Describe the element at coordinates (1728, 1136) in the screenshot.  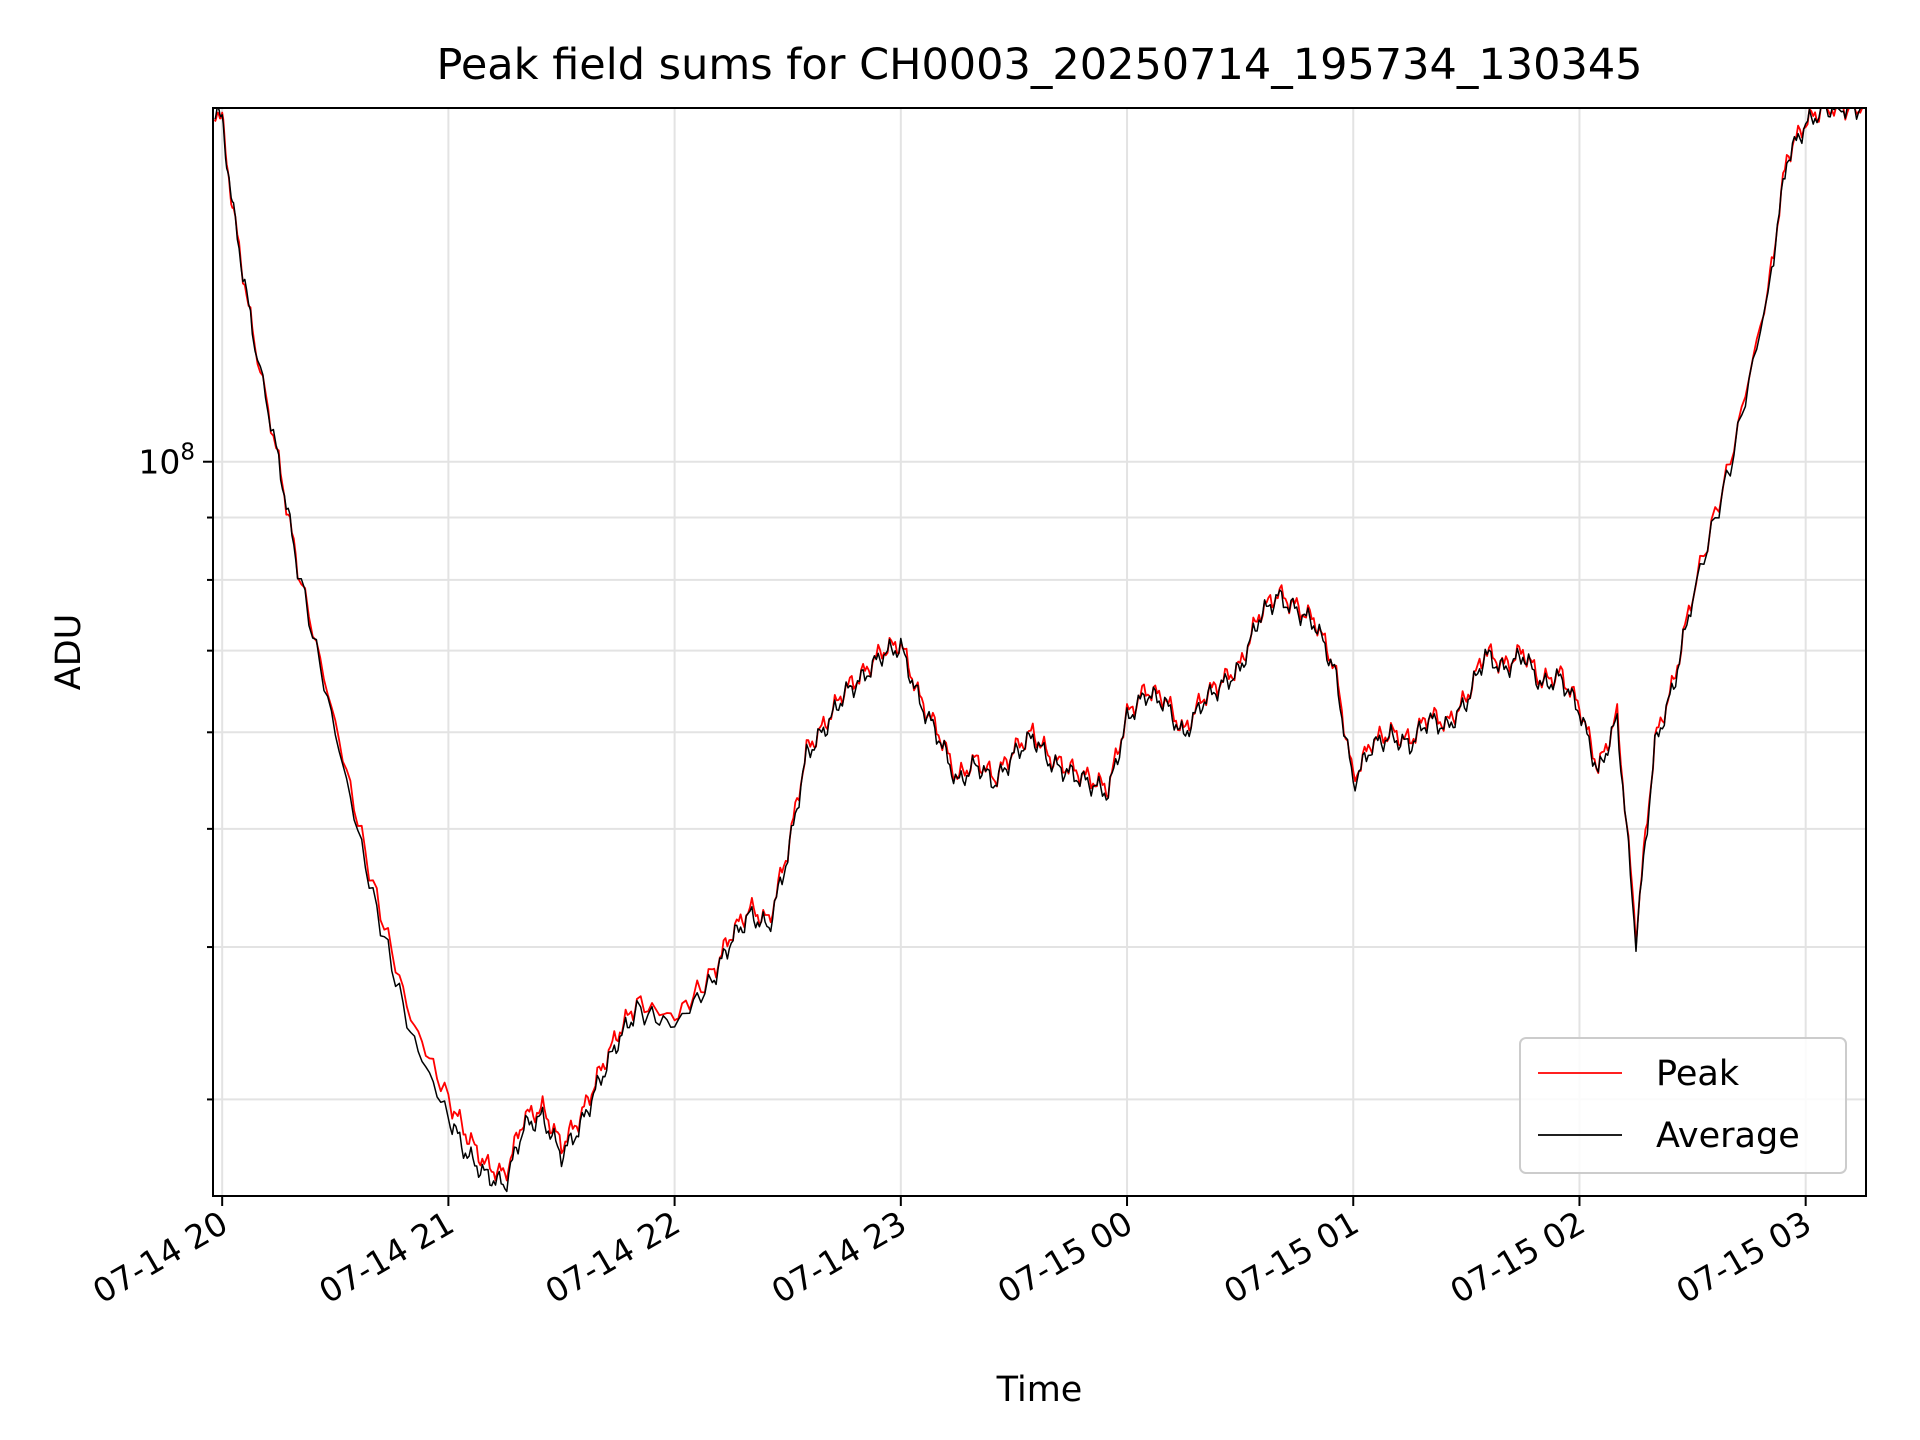
I see `legend-label-average: Average` at that location.